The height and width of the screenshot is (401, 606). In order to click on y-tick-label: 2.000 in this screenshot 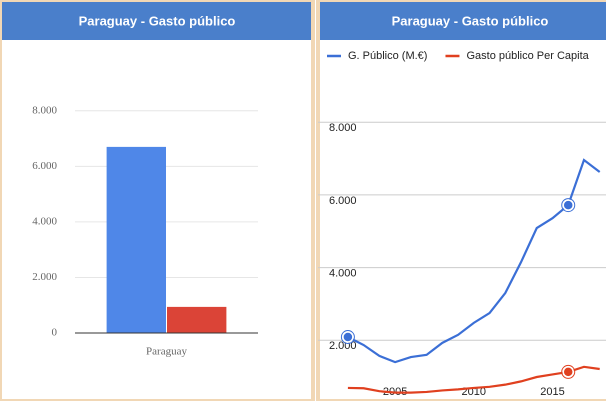, I will do `click(44, 277)`.